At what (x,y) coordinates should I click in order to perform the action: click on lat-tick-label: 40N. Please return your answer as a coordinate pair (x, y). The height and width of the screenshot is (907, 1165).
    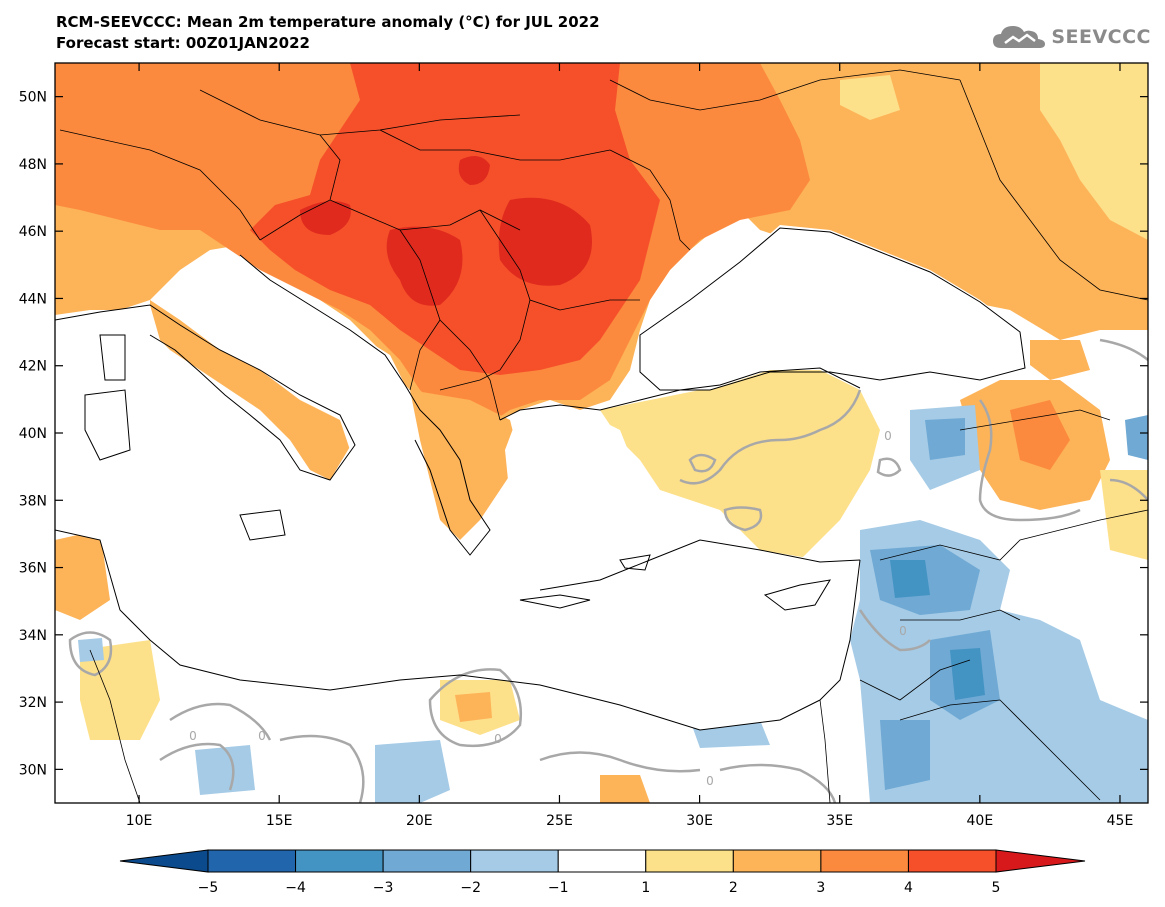
    Looking at the image, I should click on (33, 434).